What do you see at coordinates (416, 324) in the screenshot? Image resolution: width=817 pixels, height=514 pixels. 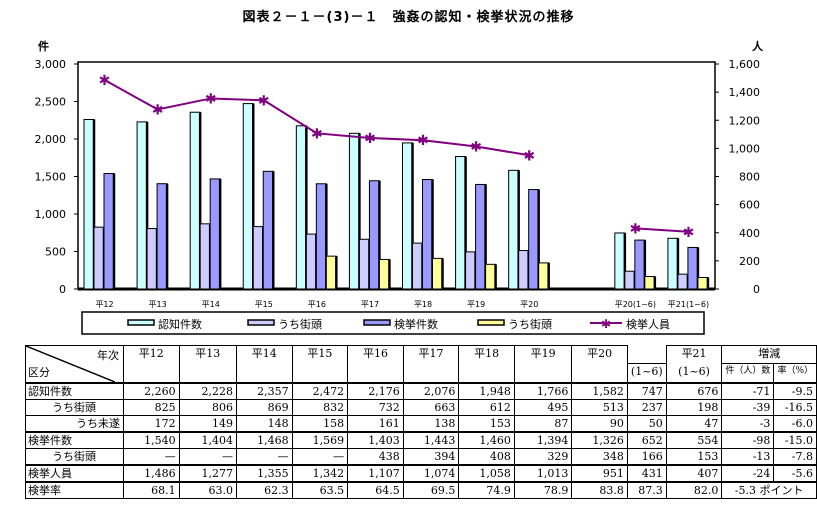 I see `legend-label: 検挙件数` at bounding box center [416, 324].